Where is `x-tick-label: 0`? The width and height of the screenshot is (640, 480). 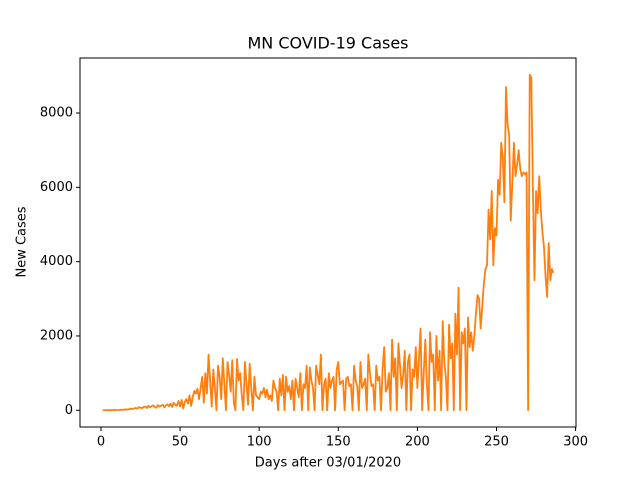 x-tick-label: 0 is located at coordinates (101, 442).